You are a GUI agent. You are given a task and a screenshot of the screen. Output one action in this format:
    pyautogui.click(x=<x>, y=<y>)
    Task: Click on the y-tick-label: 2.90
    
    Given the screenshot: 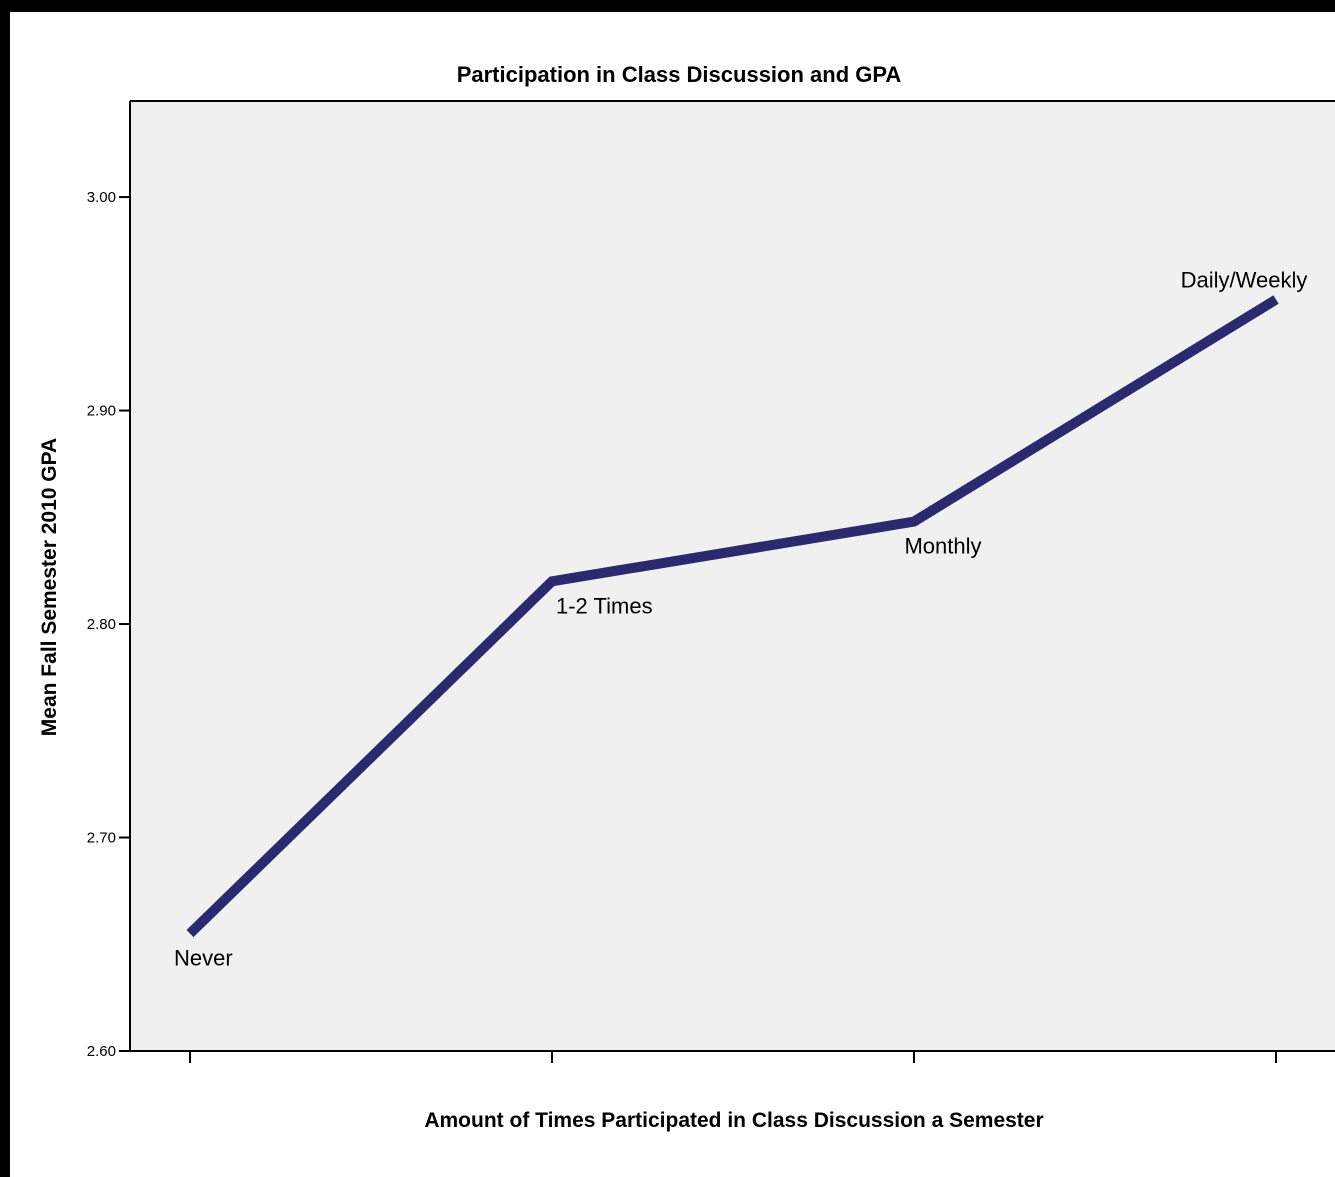 What is the action you would take?
    pyautogui.click(x=101, y=411)
    